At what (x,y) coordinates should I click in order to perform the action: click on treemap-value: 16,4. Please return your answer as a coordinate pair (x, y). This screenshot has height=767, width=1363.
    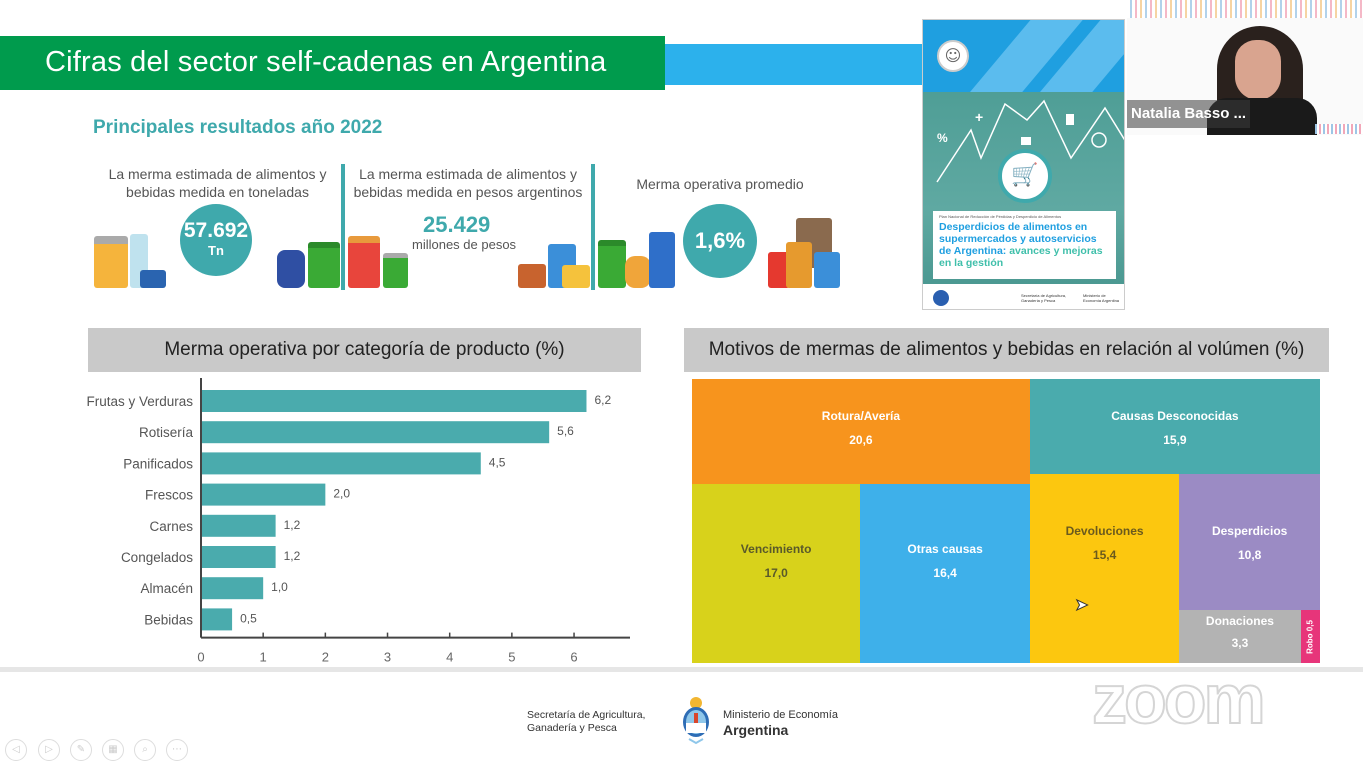
    Looking at the image, I should click on (945, 573).